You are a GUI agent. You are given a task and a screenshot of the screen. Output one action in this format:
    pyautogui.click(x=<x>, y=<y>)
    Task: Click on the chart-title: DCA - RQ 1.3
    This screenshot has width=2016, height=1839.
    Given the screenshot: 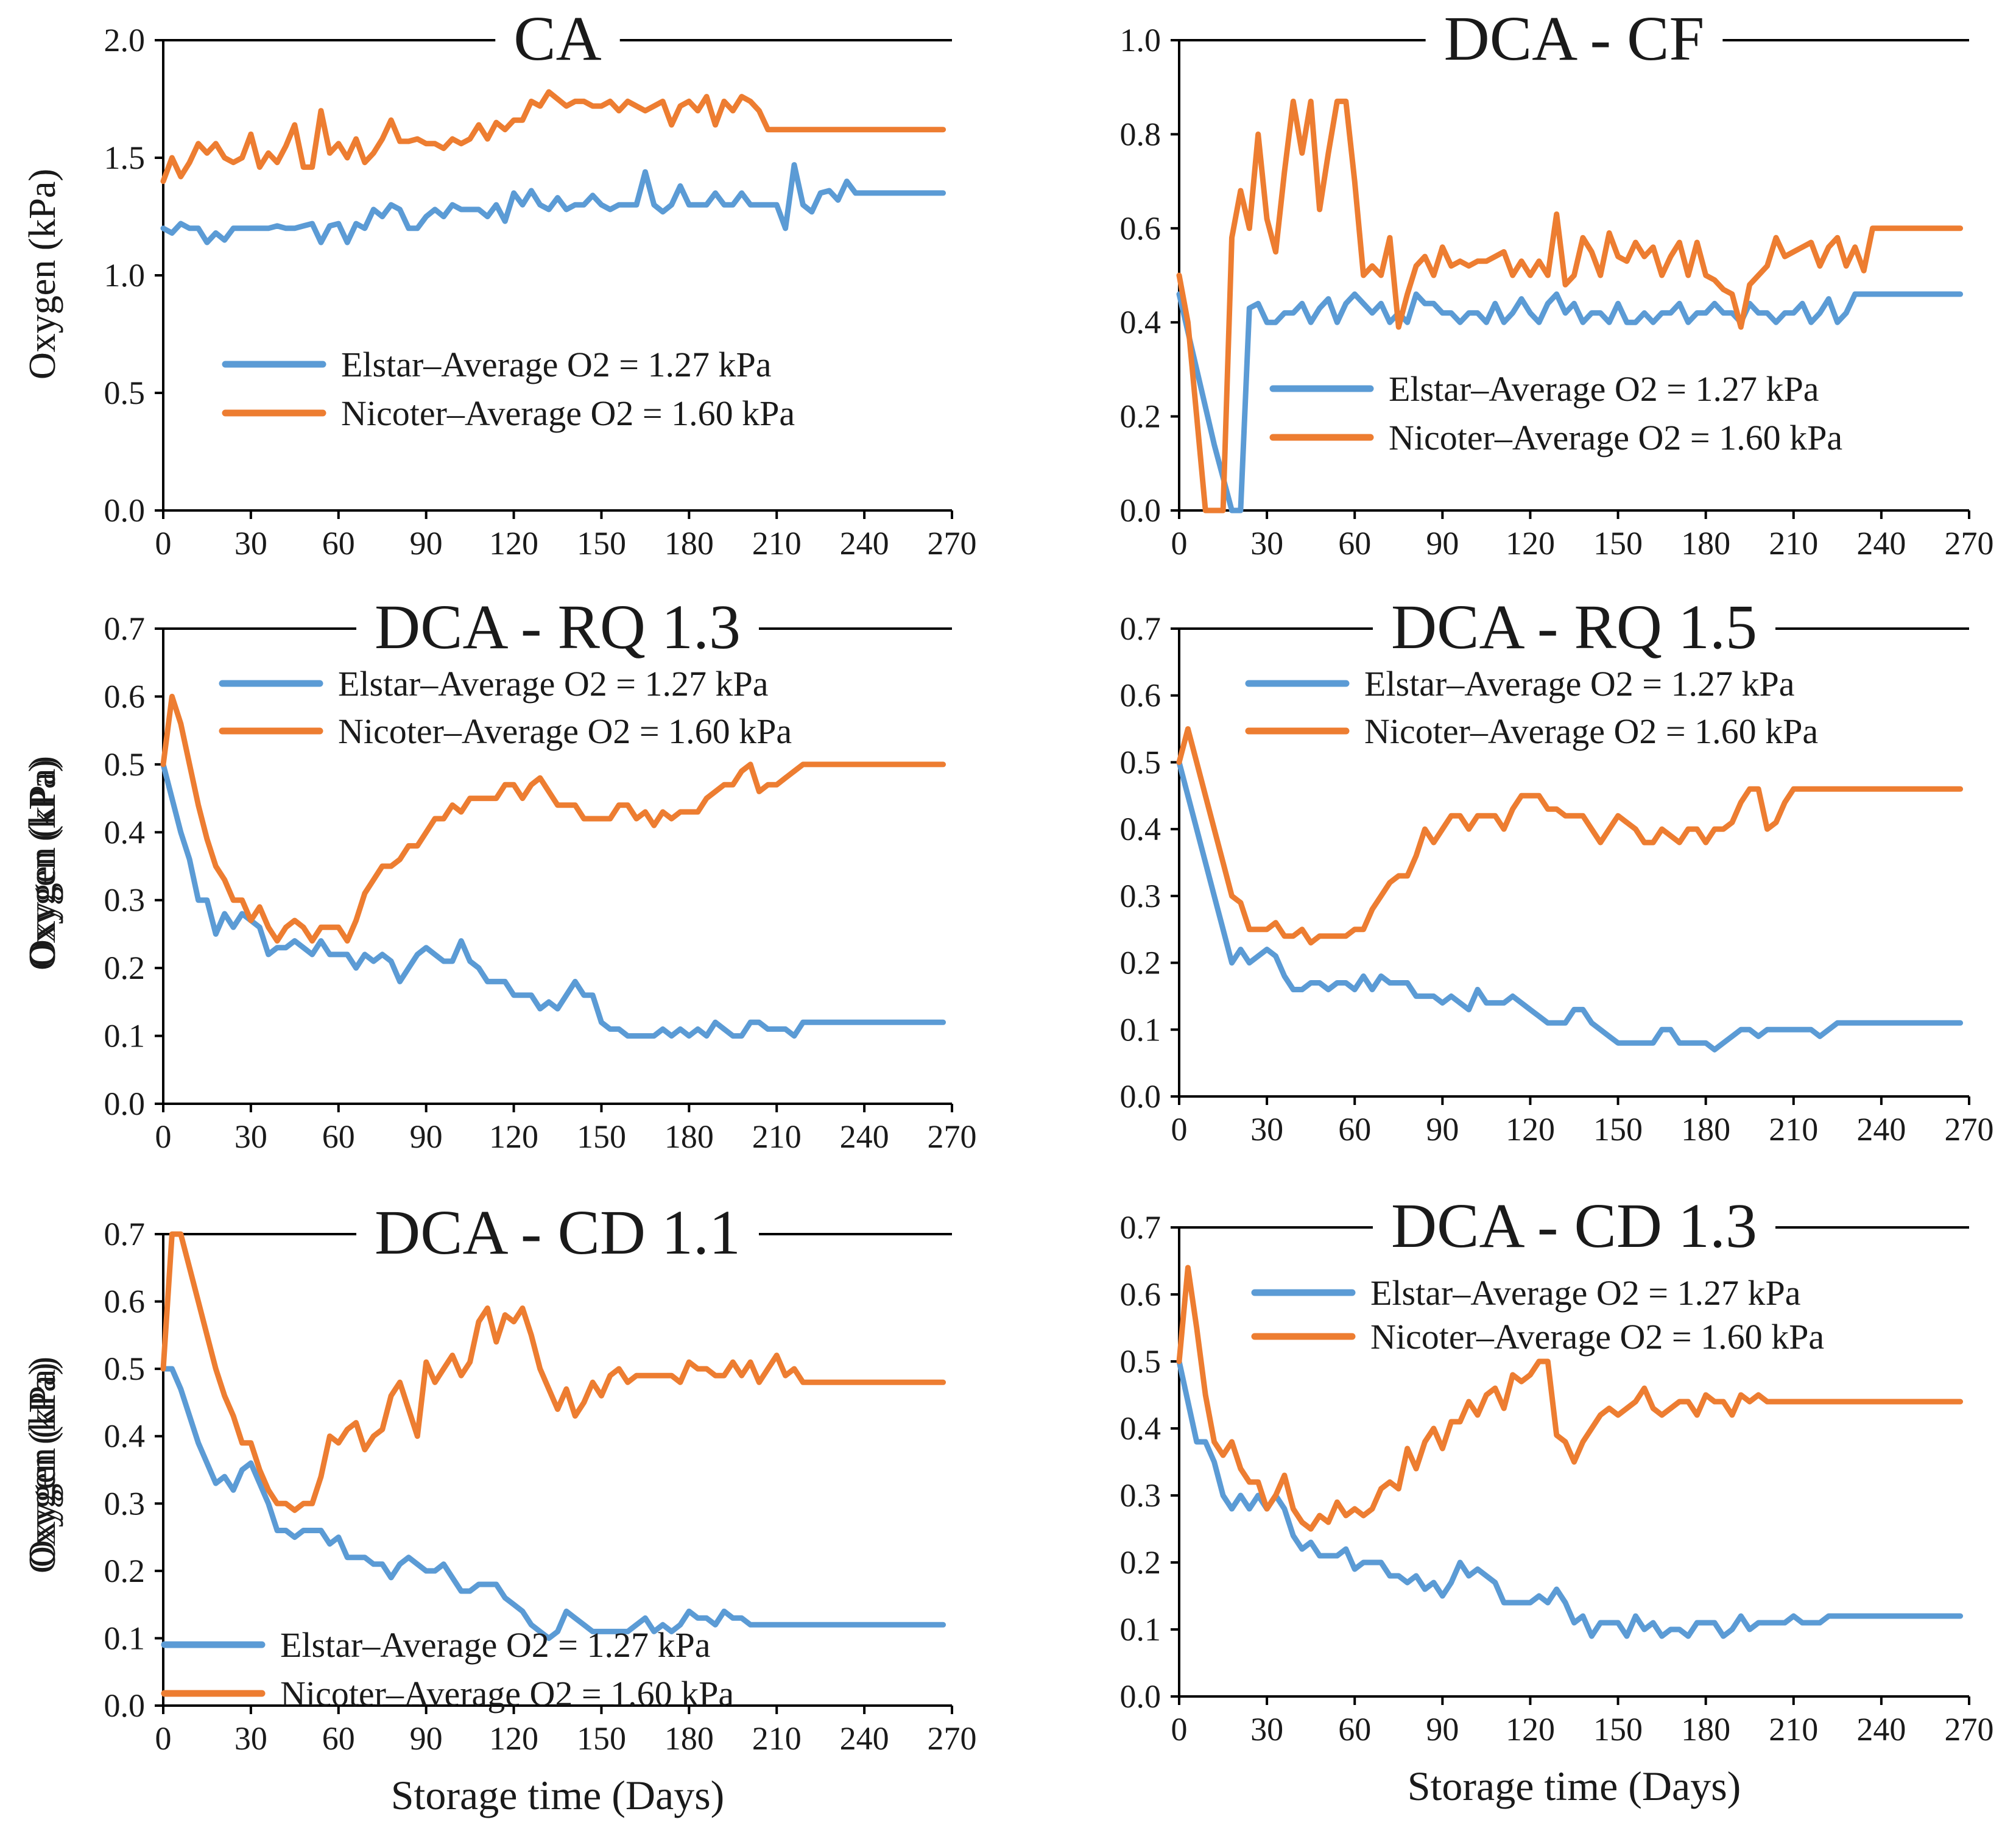 What is the action you would take?
    pyautogui.click(x=558, y=627)
    